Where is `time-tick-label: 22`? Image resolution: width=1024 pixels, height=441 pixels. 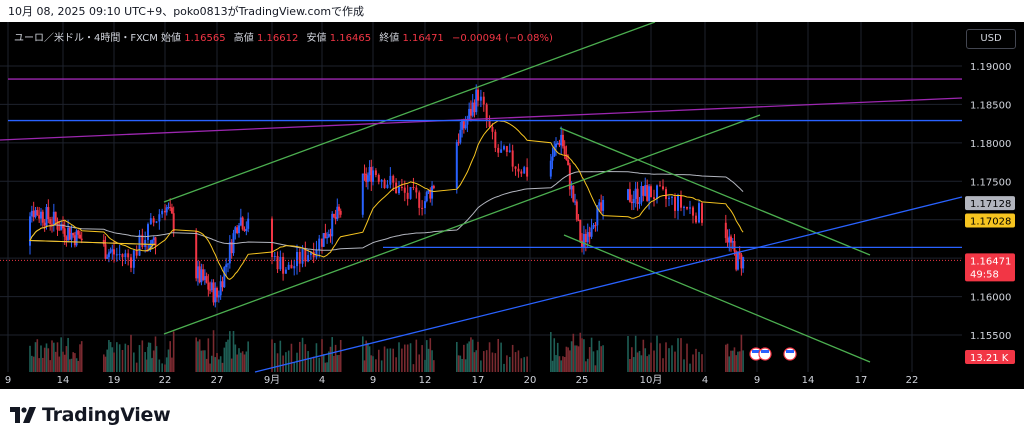
time-tick-label: 22 is located at coordinates (912, 380).